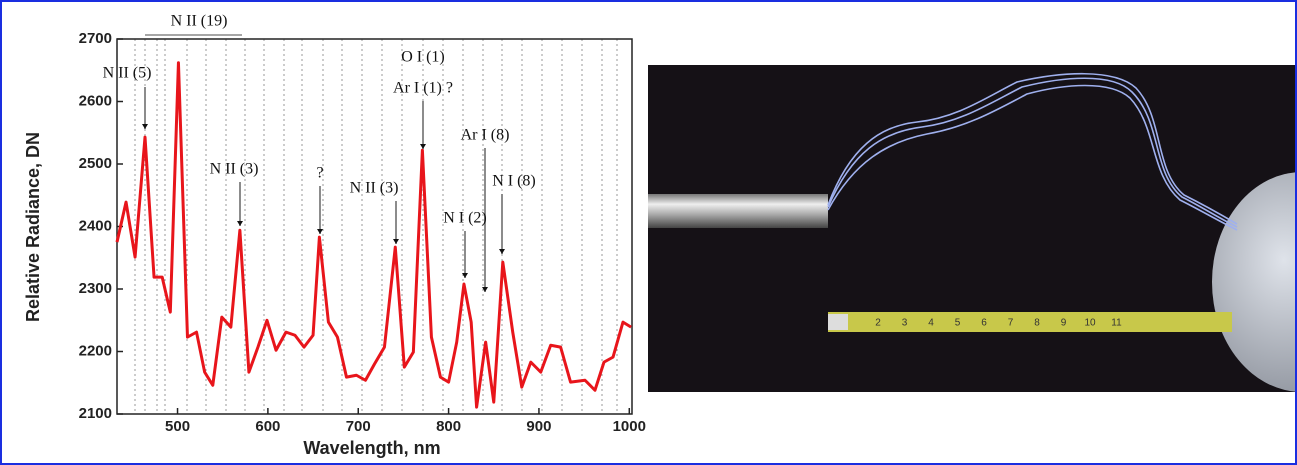 The height and width of the screenshot is (465, 1297). What do you see at coordinates (95, 100) in the screenshot?
I see `y-tick-label: 2600` at bounding box center [95, 100].